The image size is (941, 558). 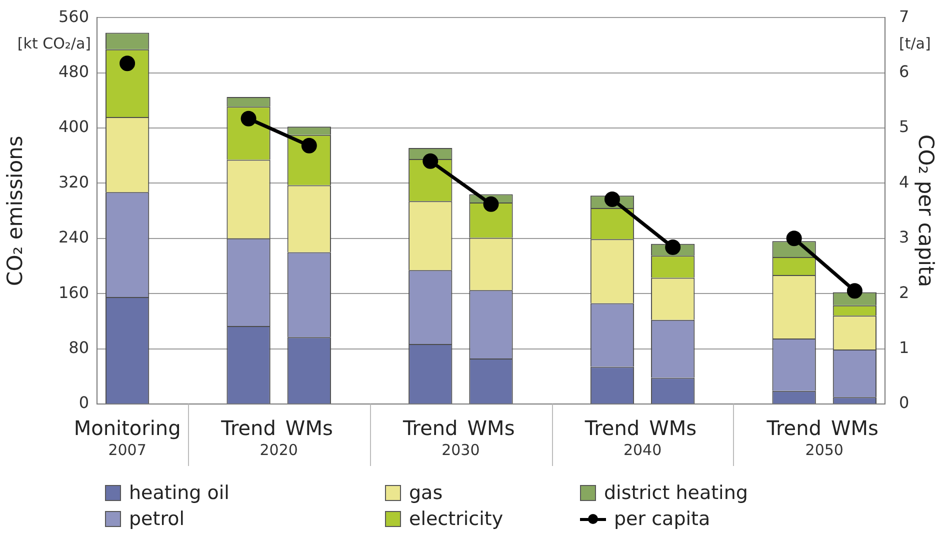 I want to click on legend-label: gas, so click(x=426, y=493).